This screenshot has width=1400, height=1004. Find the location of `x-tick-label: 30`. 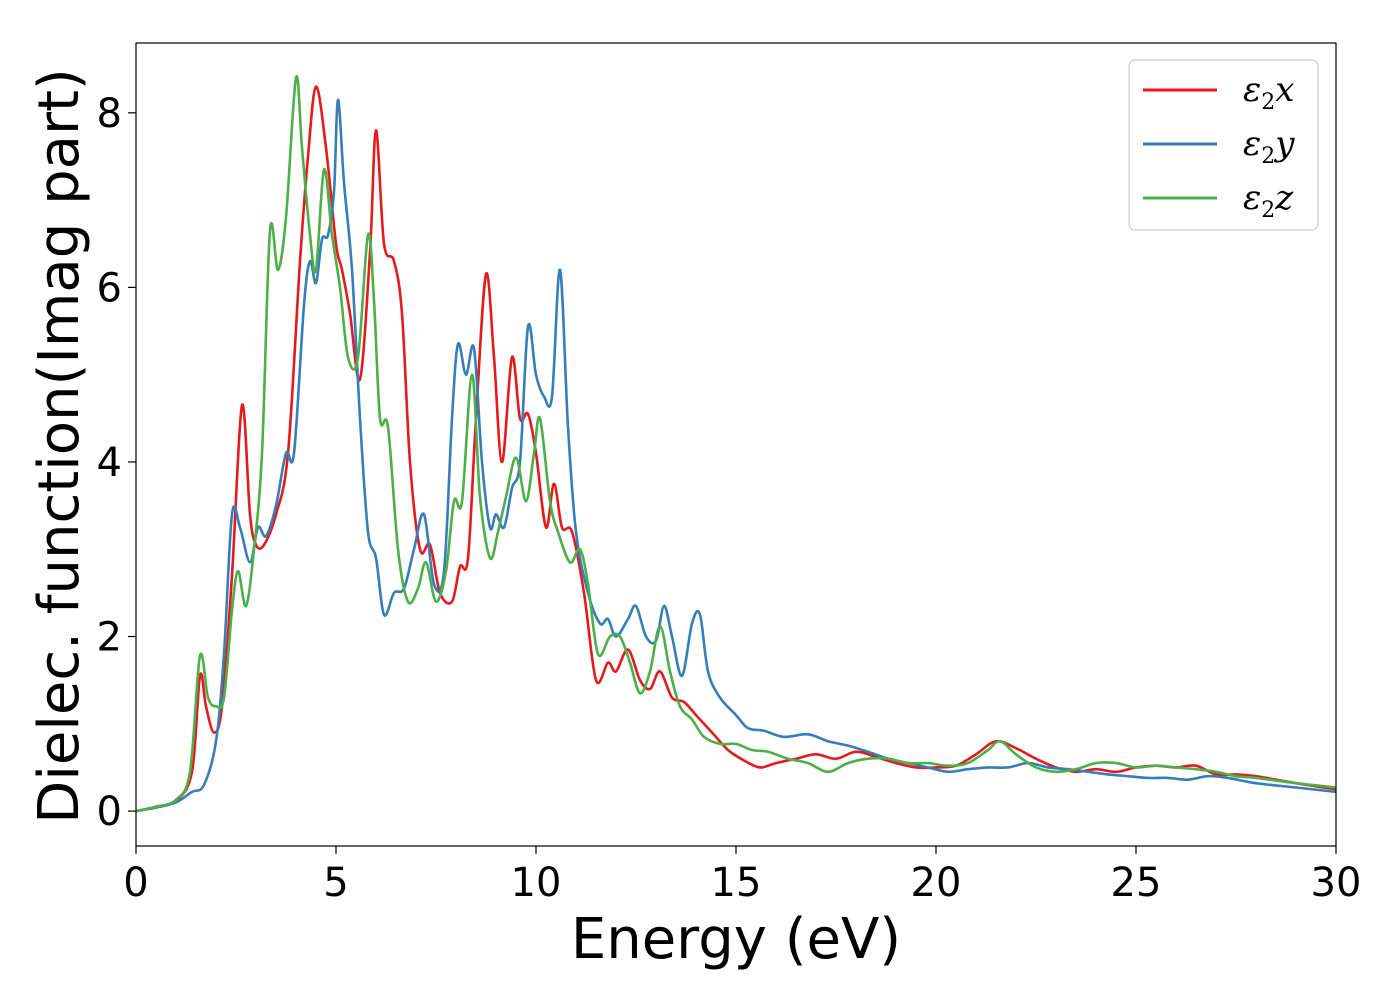

x-tick-label: 30 is located at coordinates (1336, 883).